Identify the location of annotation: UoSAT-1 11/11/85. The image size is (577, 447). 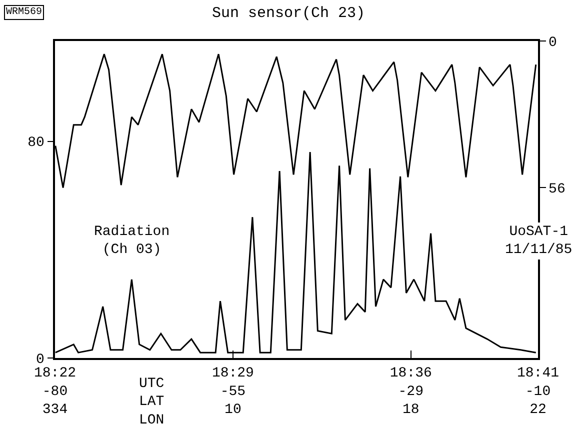
(538, 241).